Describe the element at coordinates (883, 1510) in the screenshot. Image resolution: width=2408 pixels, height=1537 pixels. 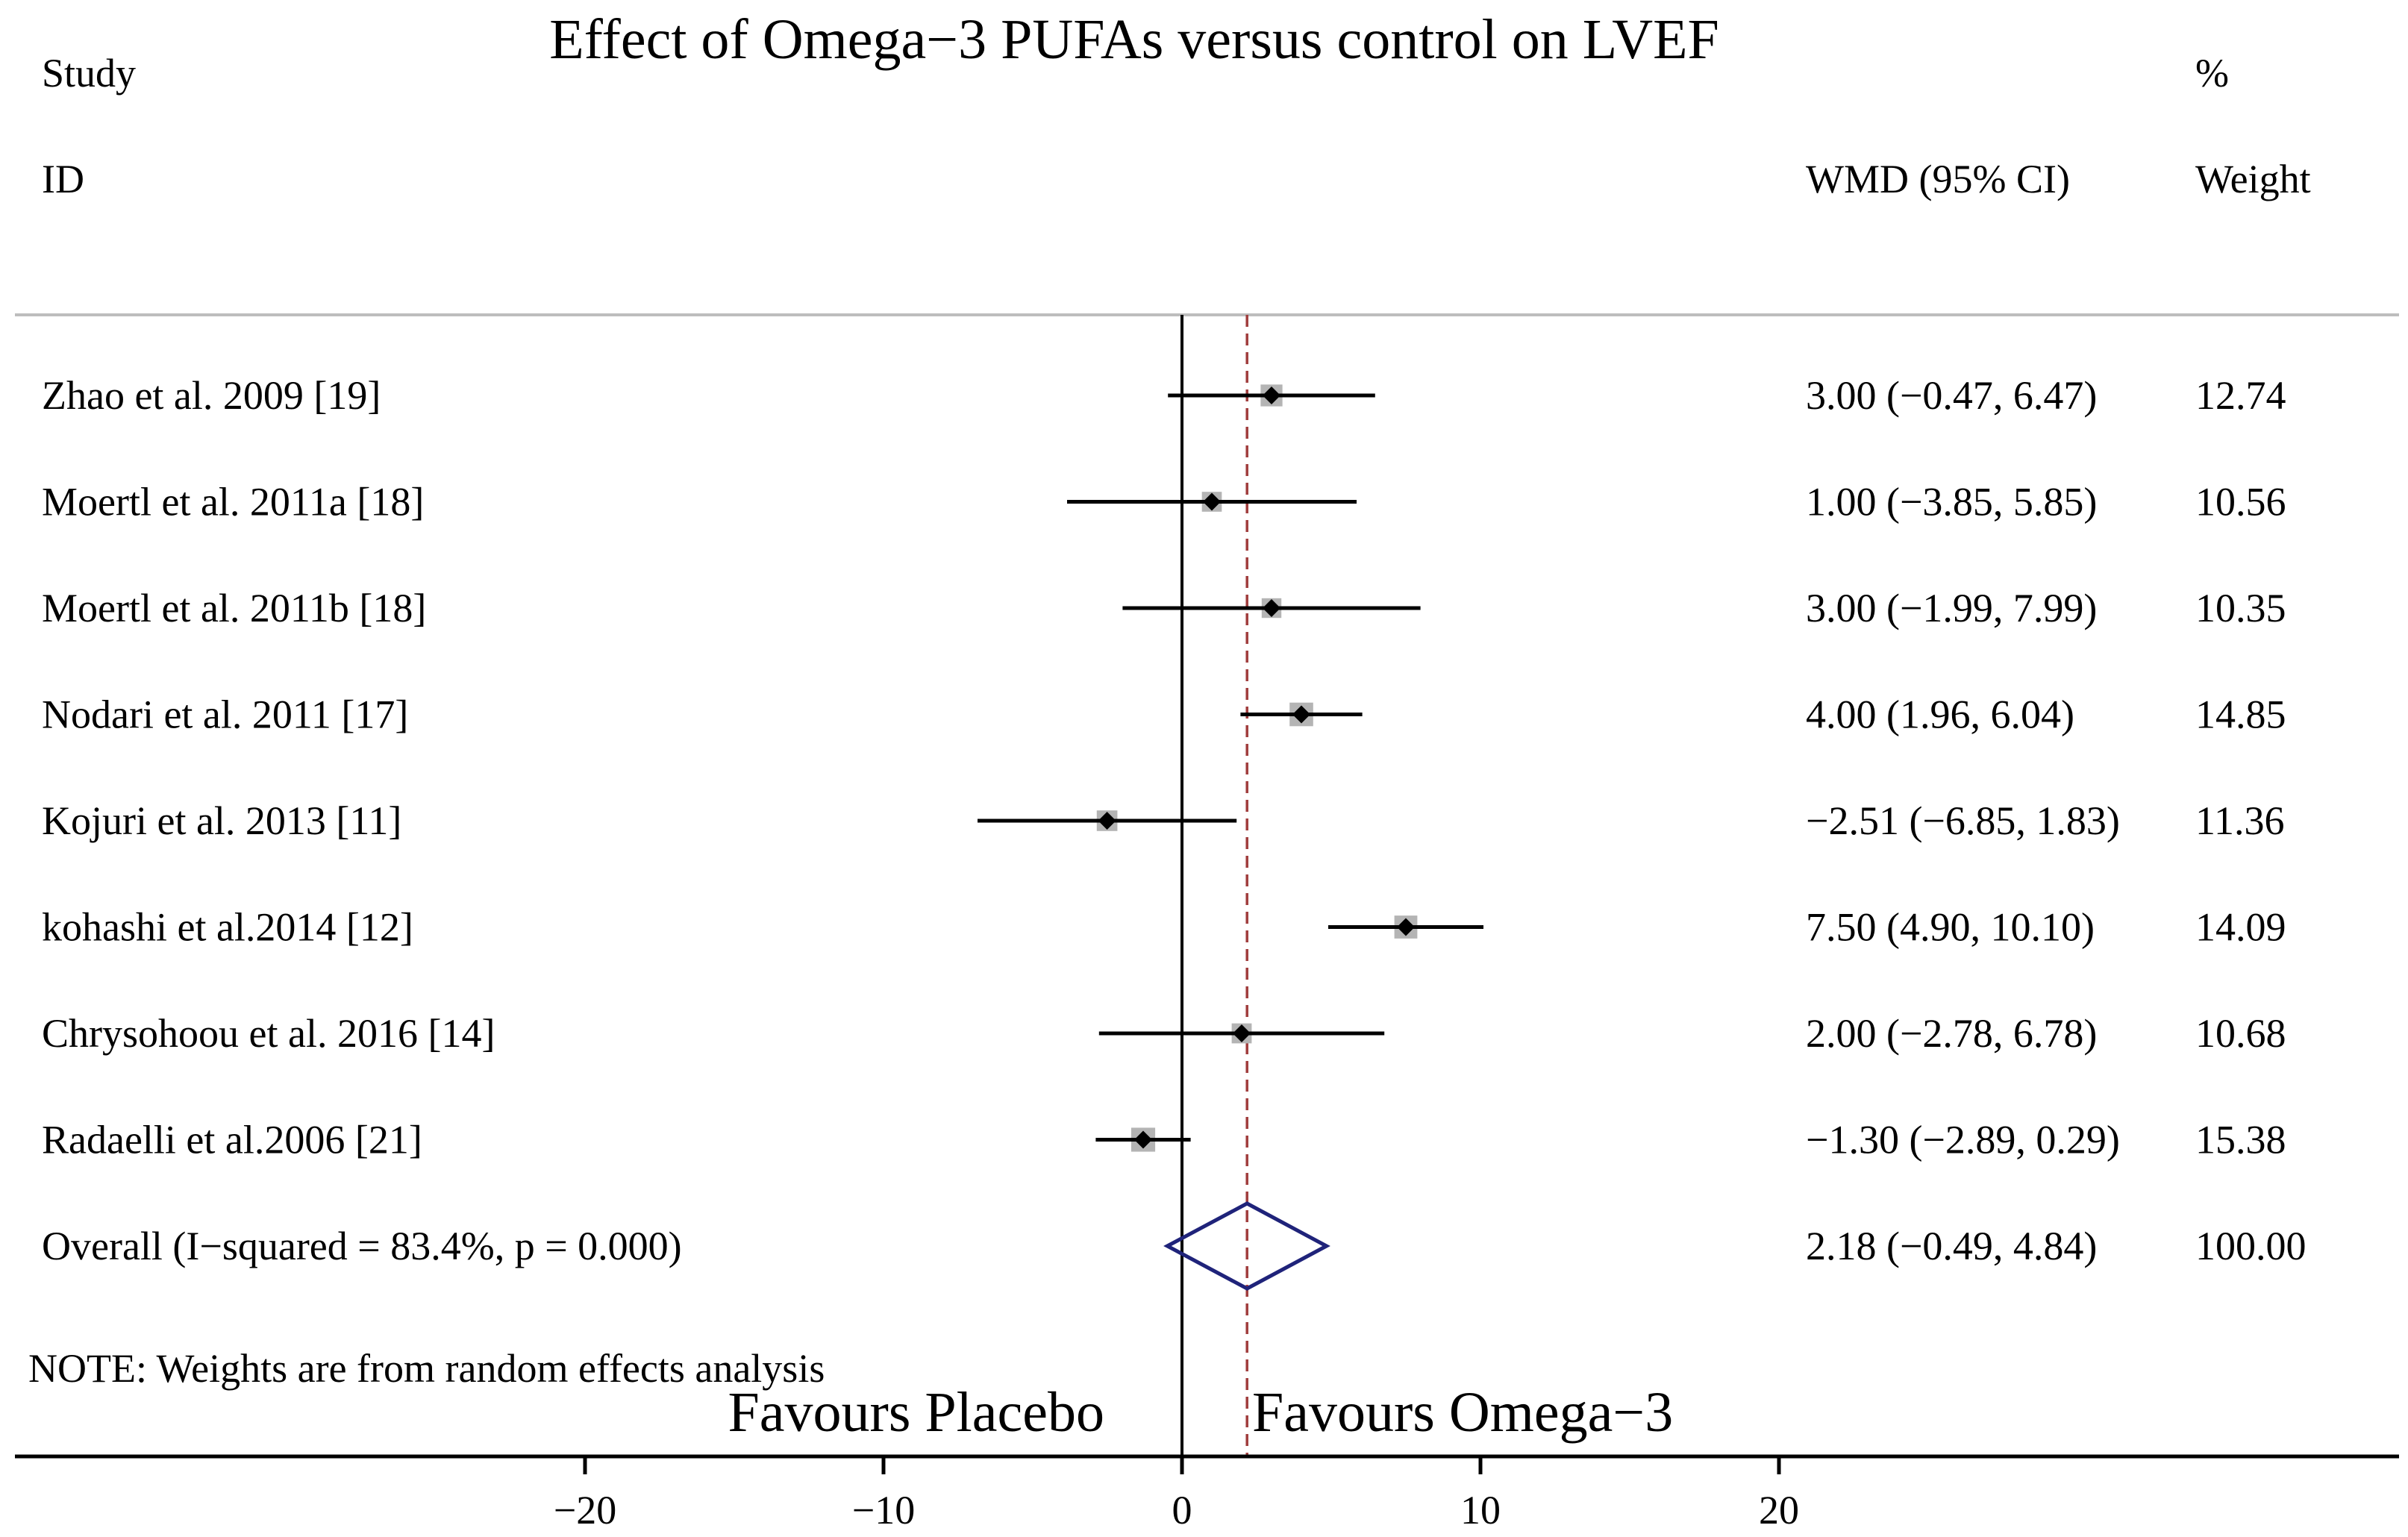
I see `x-tick-label: −10` at that location.